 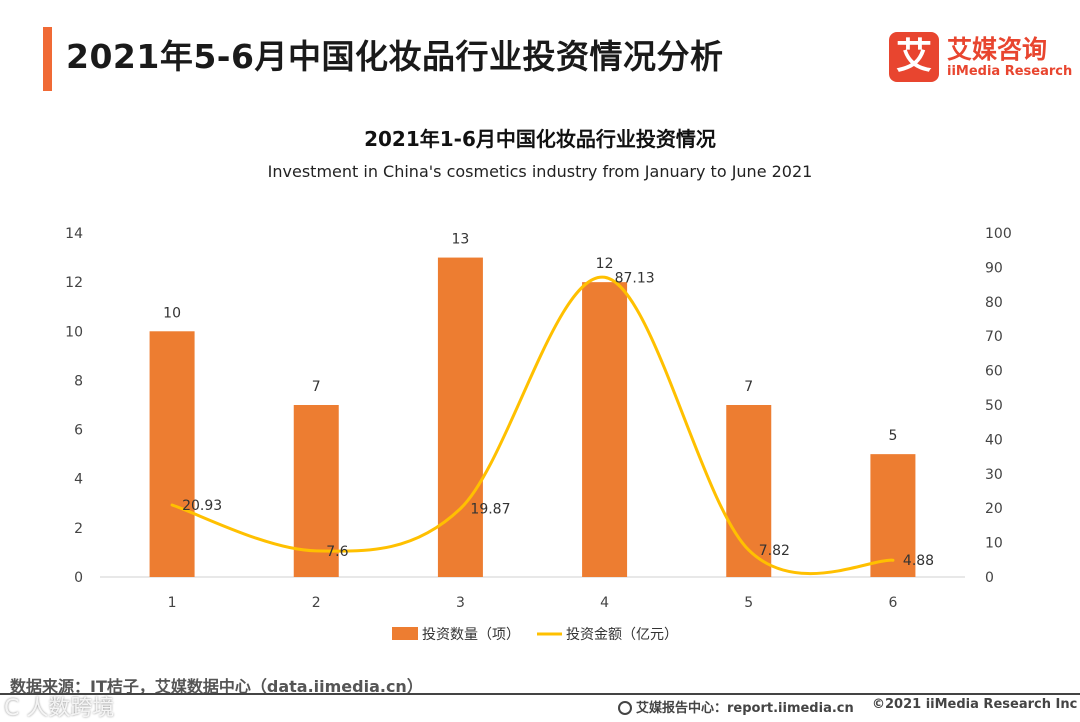 What do you see at coordinates (216, 686) in the screenshot?
I see `data-source: 数据来源：IT桔子，艾媒数据中心（data.iimedia.cn）` at bounding box center [216, 686].